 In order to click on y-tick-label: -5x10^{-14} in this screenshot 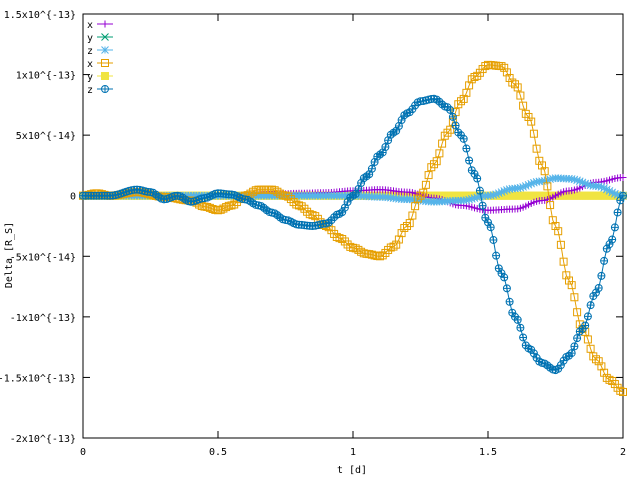, I will do `click(43, 257)`.